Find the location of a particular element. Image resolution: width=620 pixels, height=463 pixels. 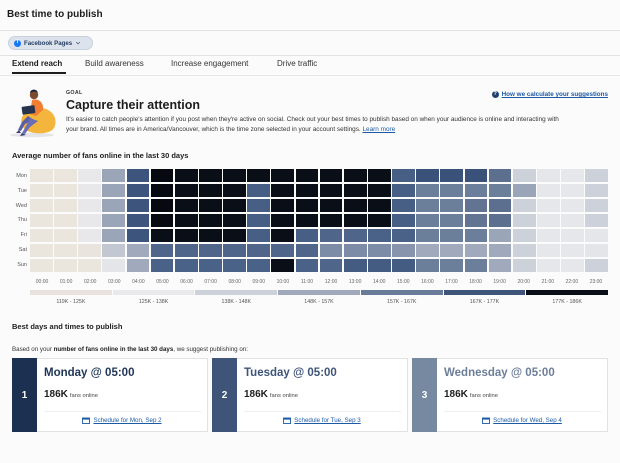

schedule-link-label: Schedule for Mon, Sep 2 is located at coordinates (127, 420).